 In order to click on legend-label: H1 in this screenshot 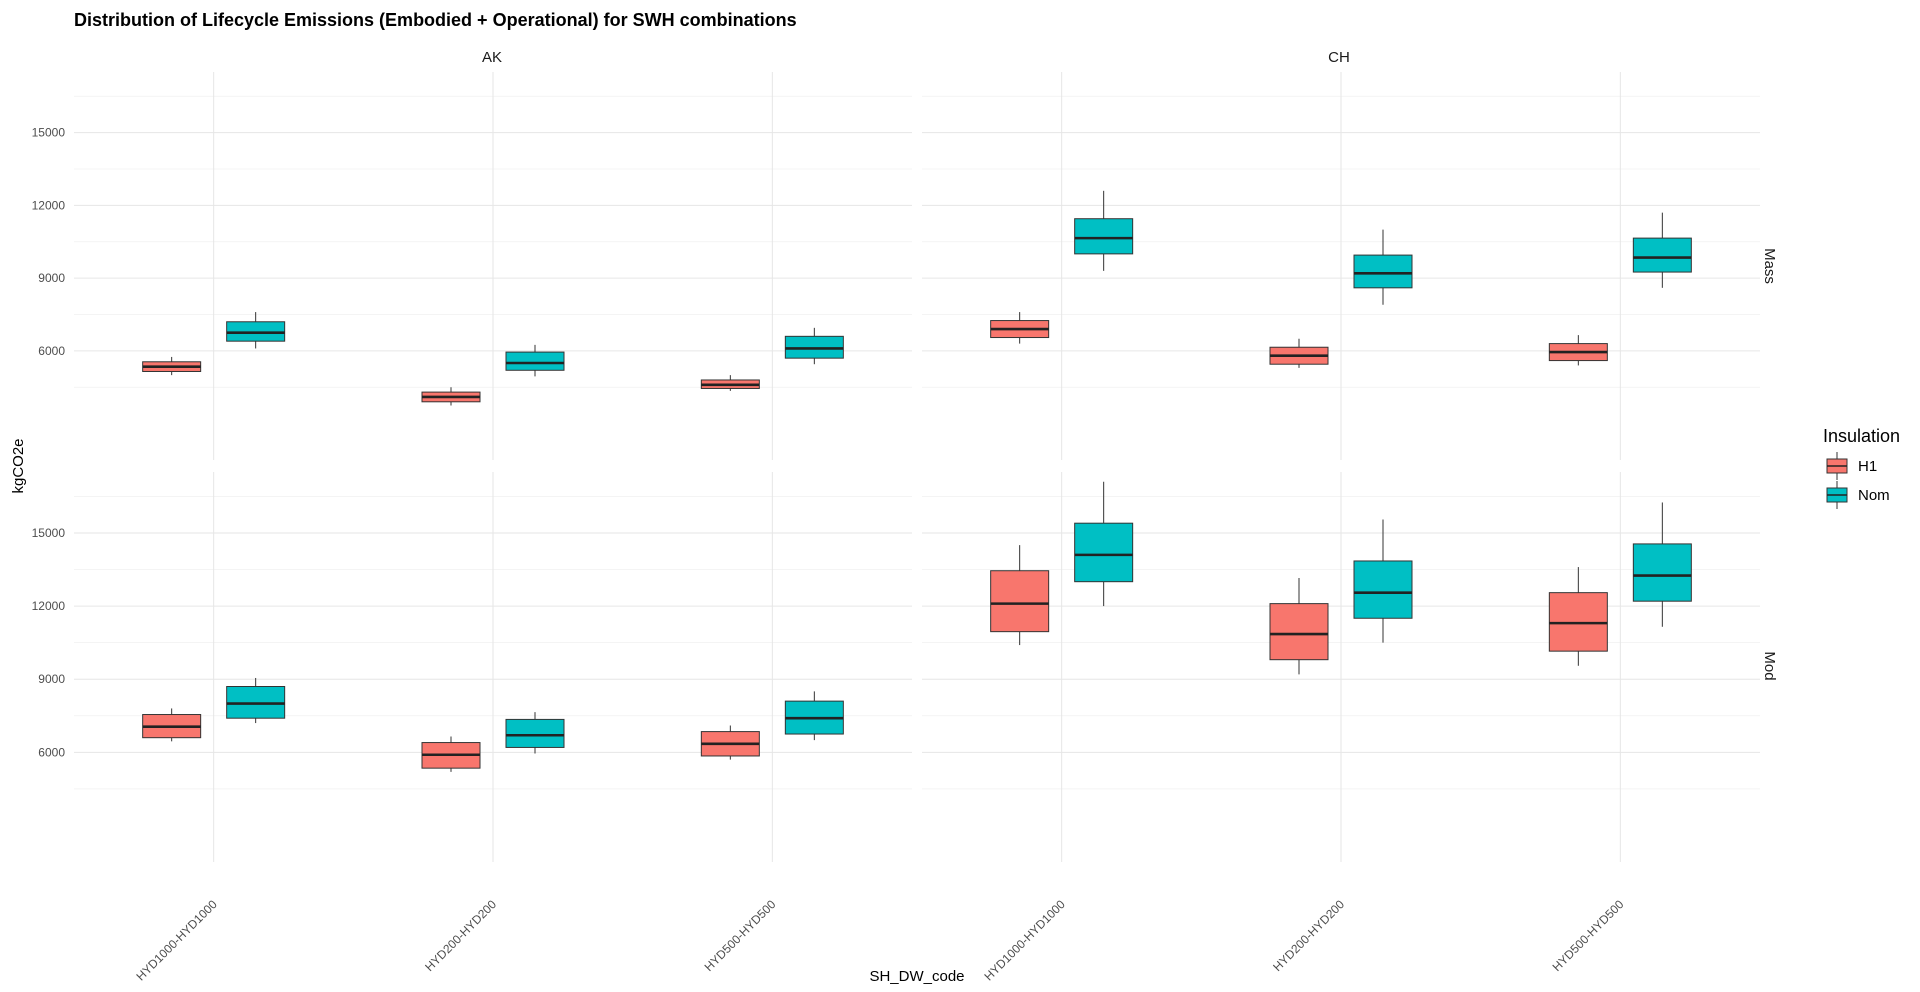, I will do `click(1867, 466)`.